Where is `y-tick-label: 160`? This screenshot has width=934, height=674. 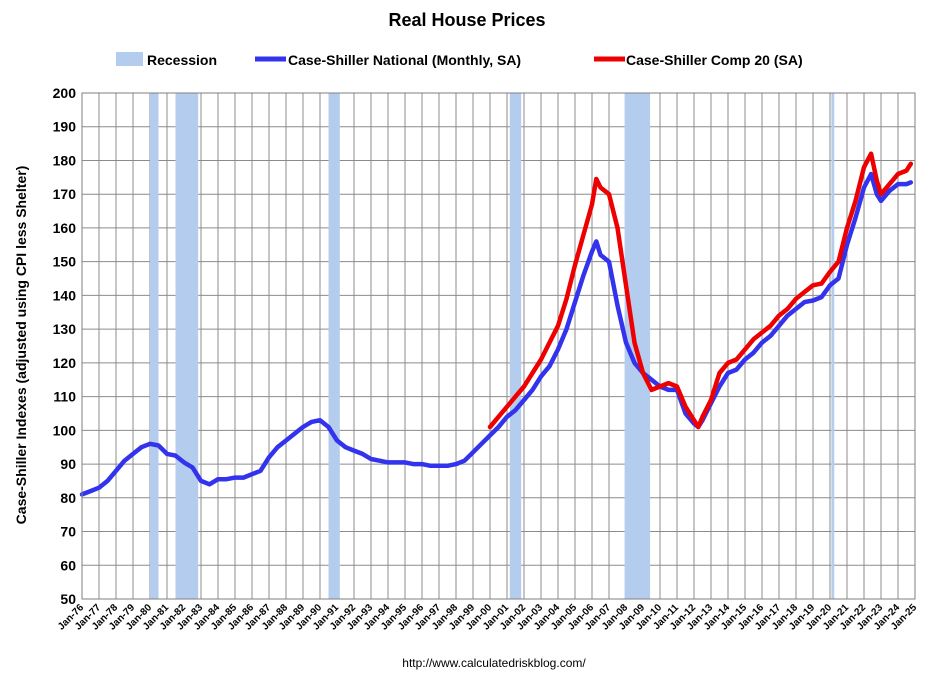
y-tick-label: 160 is located at coordinates (65, 228).